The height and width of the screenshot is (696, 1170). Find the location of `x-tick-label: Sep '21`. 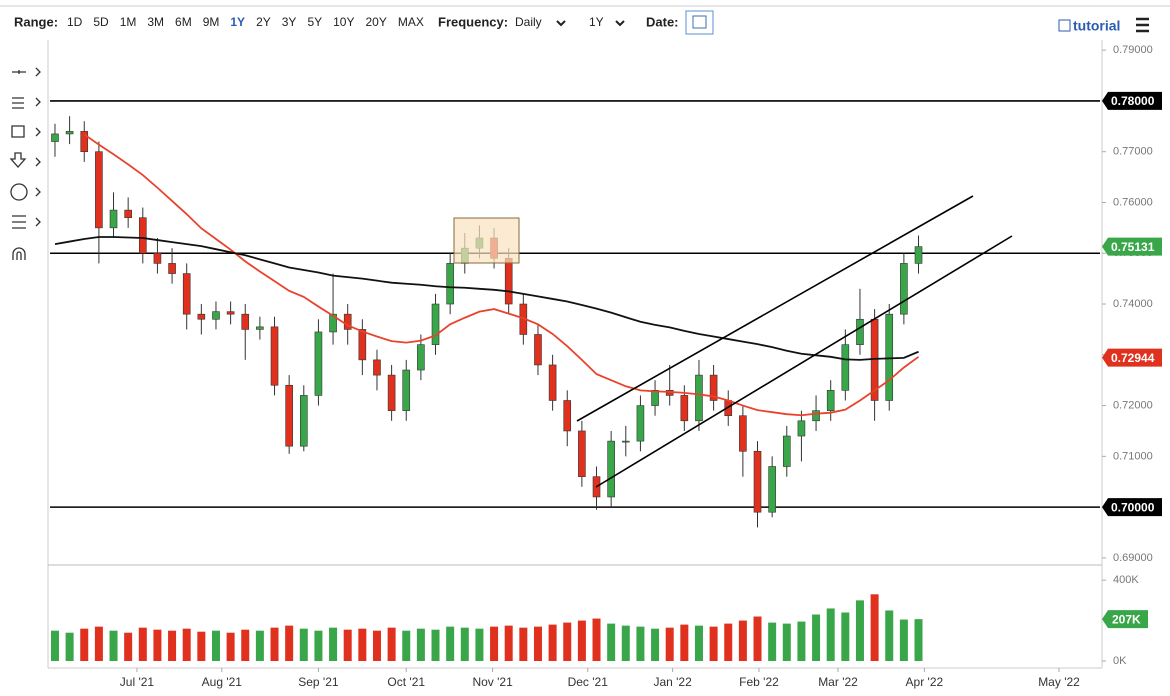

x-tick-label: Sep '21 is located at coordinates (318, 682).